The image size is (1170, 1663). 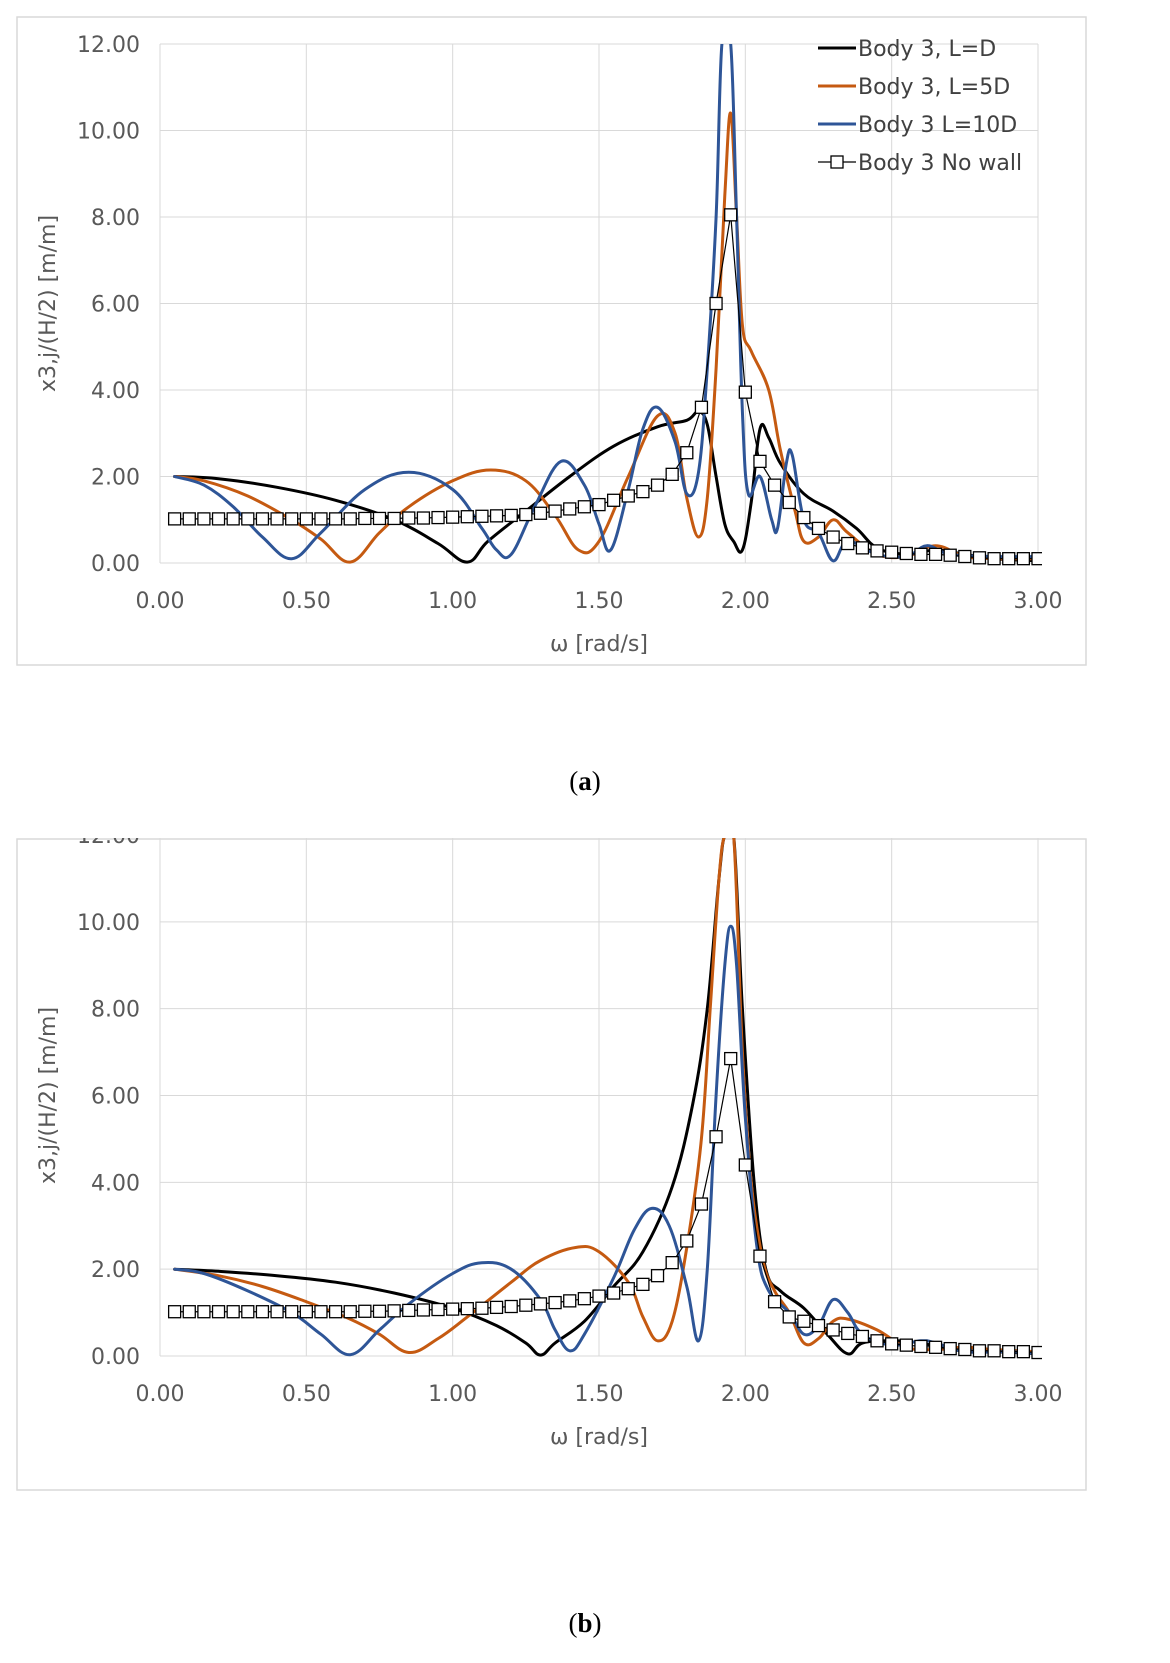 What do you see at coordinates (1038, 1394) in the screenshot?
I see `x-tick-label: 3.00` at bounding box center [1038, 1394].